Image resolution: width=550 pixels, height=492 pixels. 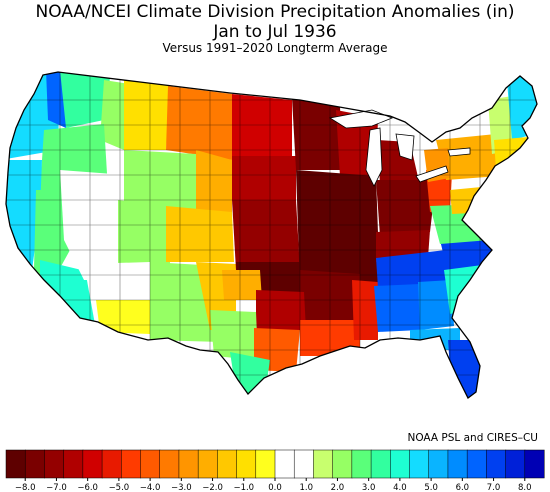 What do you see at coordinates (412, 269) in the screenshot?
I see `region-tennessee` at bounding box center [412, 269].